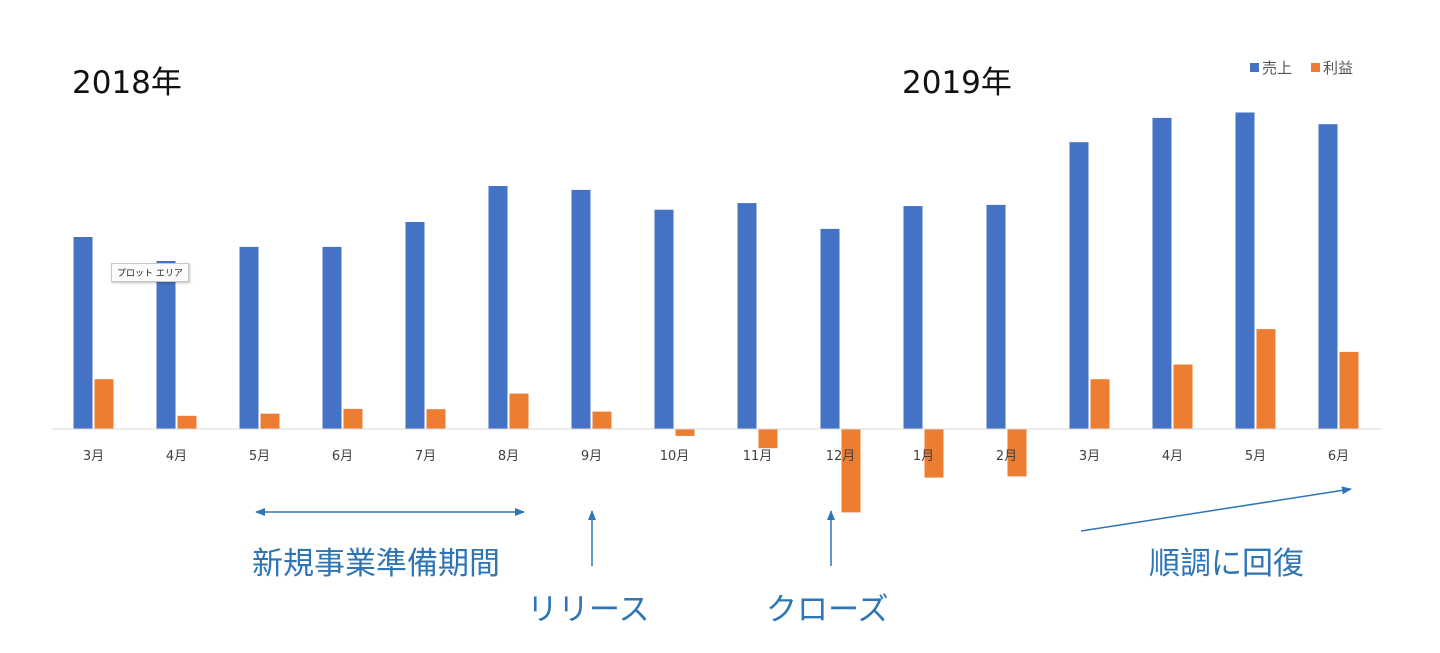 This screenshot has width=1440, height=653. Describe the element at coordinates (1338, 456) in the screenshot. I see `x-tick-label-16: 6月` at that location.